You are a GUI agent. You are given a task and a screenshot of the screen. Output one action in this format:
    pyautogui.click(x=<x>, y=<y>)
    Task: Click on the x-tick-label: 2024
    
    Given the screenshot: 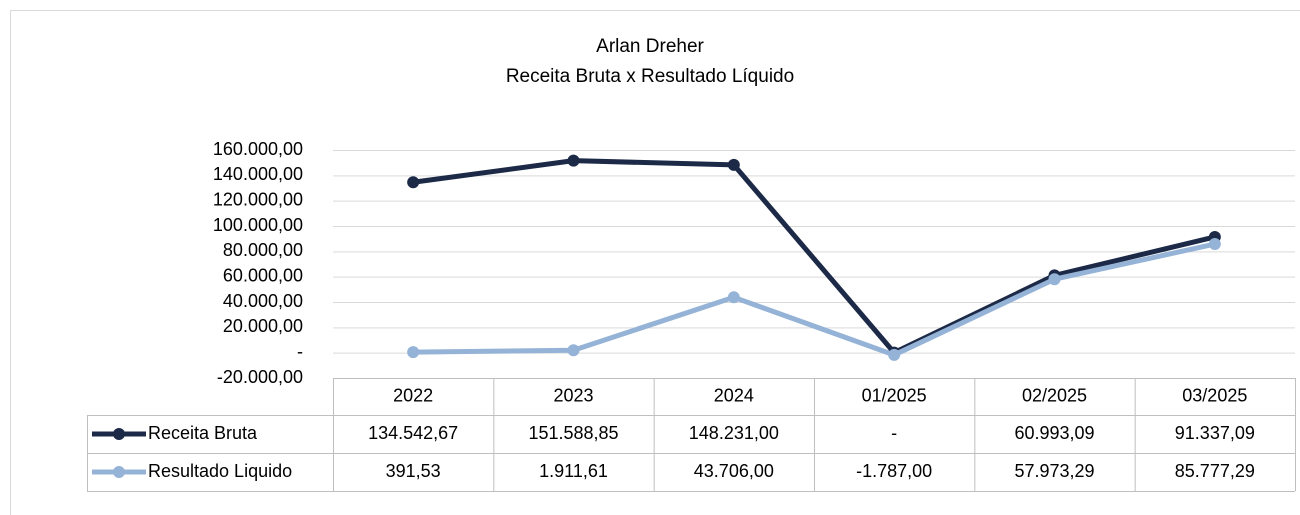 What is the action you would take?
    pyautogui.click(x=734, y=395)
    